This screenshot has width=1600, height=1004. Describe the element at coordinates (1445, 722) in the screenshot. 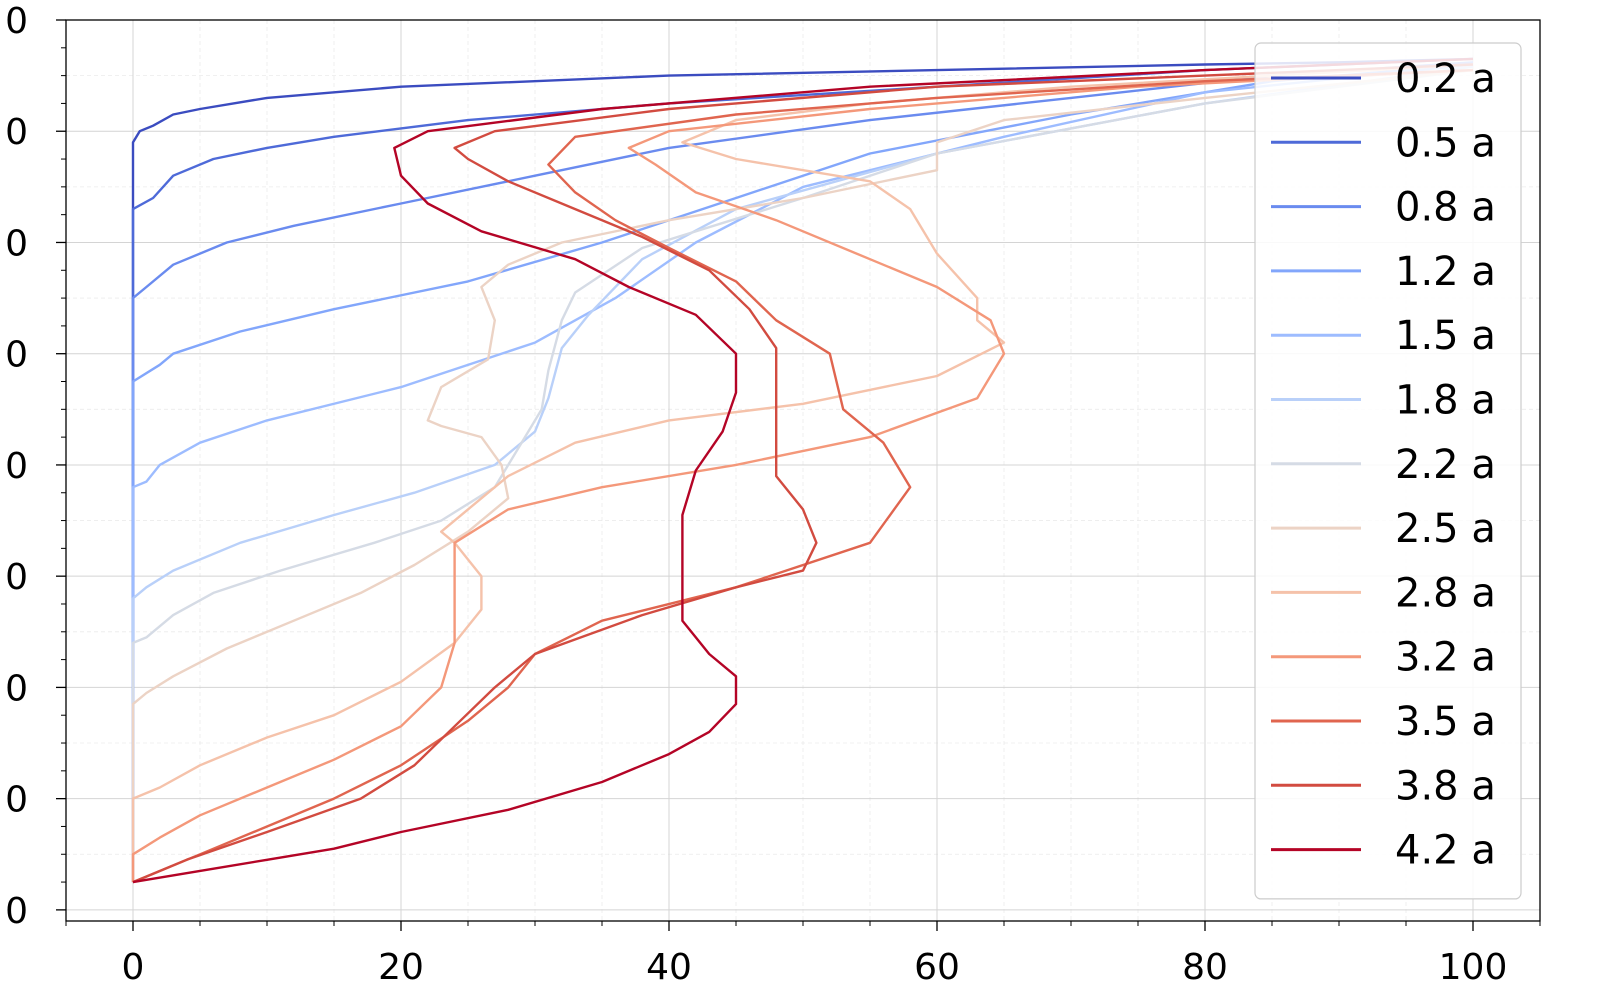

I see `legend-label: 3.5 a` at that location.